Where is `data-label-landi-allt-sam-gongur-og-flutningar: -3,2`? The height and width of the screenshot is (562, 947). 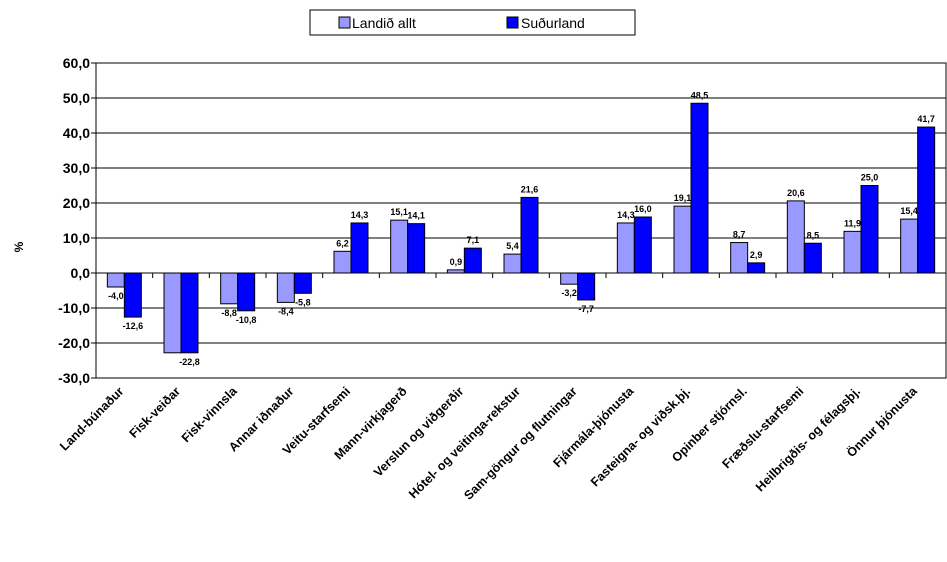
data-label-landi-allt-sam-gongur-og-flutningar: -3,2 is located at coordinates (569, 293).